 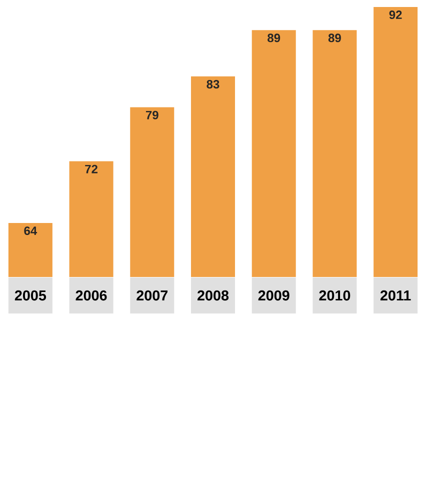 What do you see at coordinates (91, 295) in the screenshot?
I see `x-tick-label: 2006` at bounding box center [91, 295].